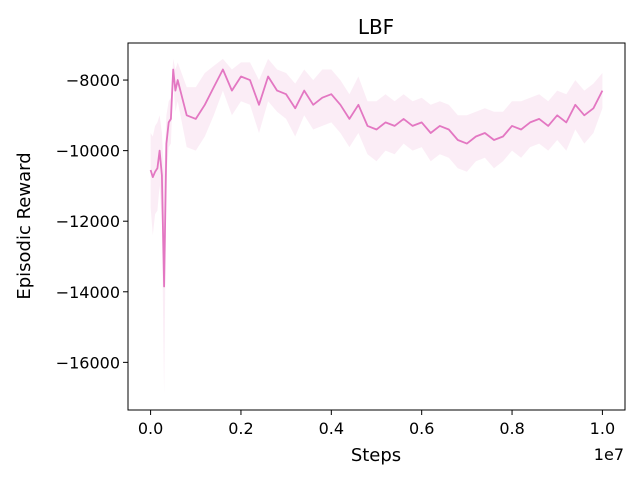 This screenshot has height=480, width=640. What do you see at coordinates (93, 80) in the screenshot?
I see `y-tick-label: −8000` at bounding box center [93, 80].